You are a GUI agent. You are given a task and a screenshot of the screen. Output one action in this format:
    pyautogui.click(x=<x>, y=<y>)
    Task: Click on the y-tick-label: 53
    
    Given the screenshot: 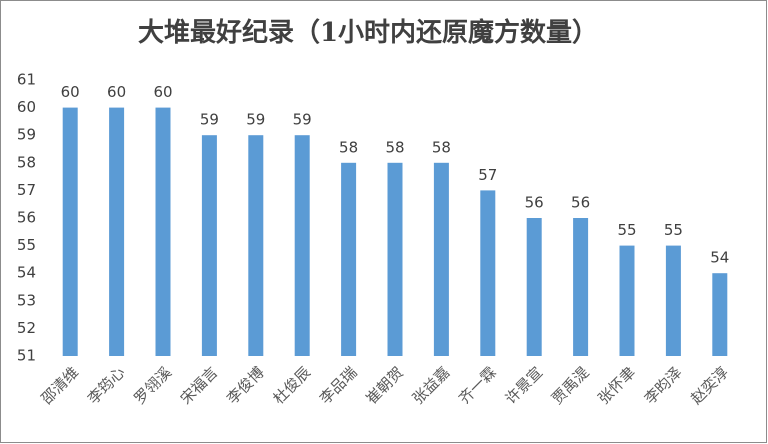 What is the action you would take?
    pyautogui.click(x=26, y=300)
    